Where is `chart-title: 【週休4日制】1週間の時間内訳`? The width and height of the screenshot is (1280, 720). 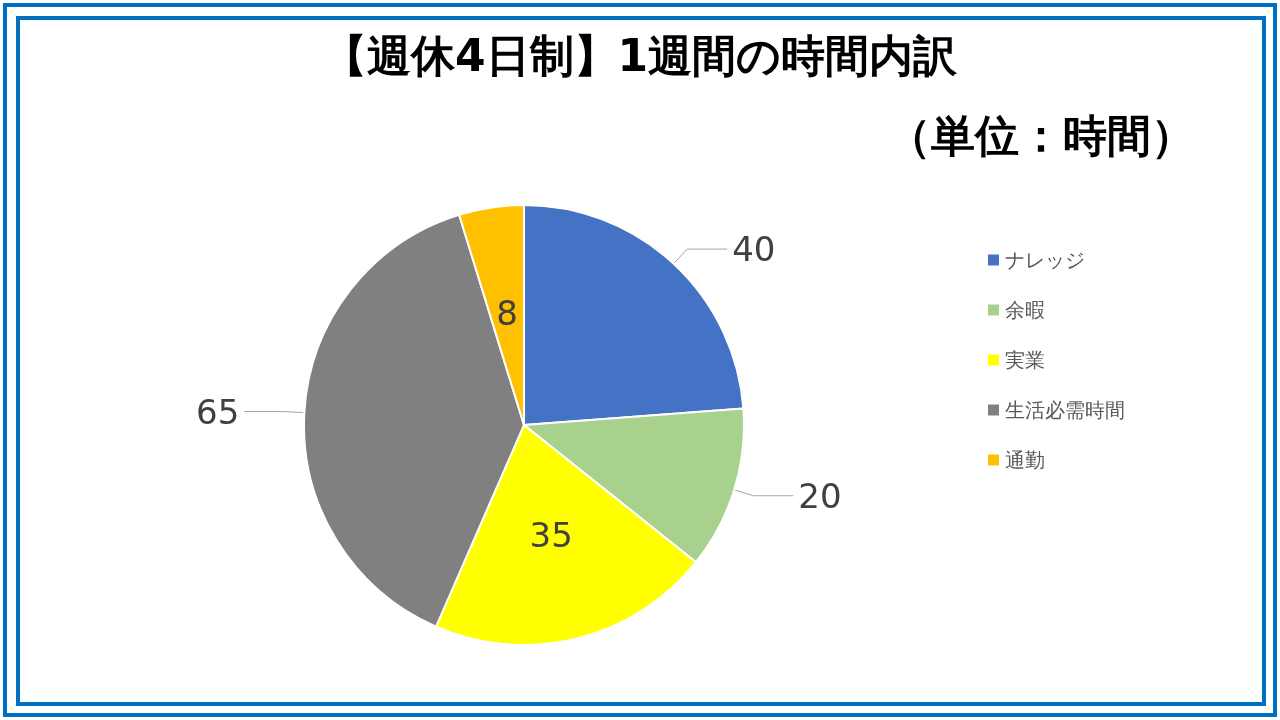
chart-title: 【週休4日制】1週間の時間内訳 is located at coordinates (640, 55).